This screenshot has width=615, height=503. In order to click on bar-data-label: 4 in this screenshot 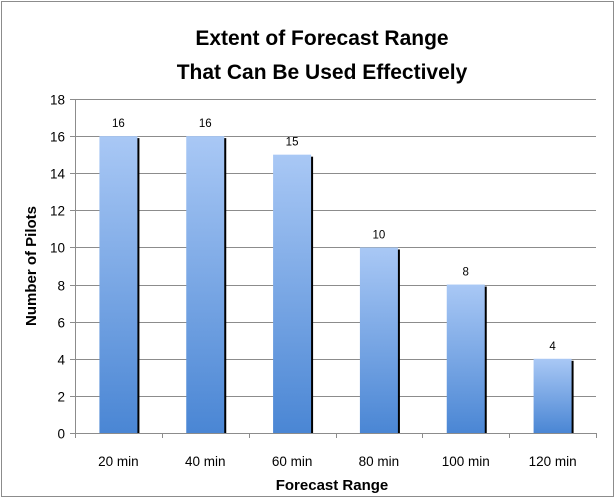, I will do `click(552, 347)`.